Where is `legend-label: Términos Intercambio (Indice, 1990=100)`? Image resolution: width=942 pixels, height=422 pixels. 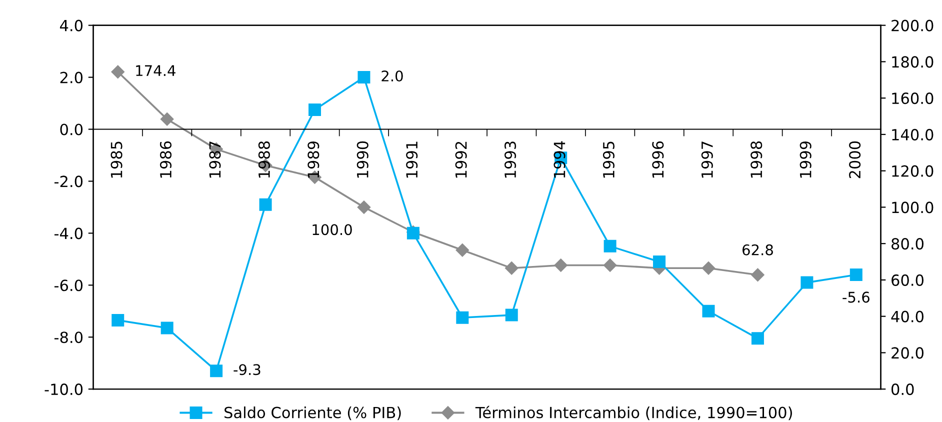 legend-label: Términos Intercambio (Indice, 1990=100) is located at coordinates (633, 413).